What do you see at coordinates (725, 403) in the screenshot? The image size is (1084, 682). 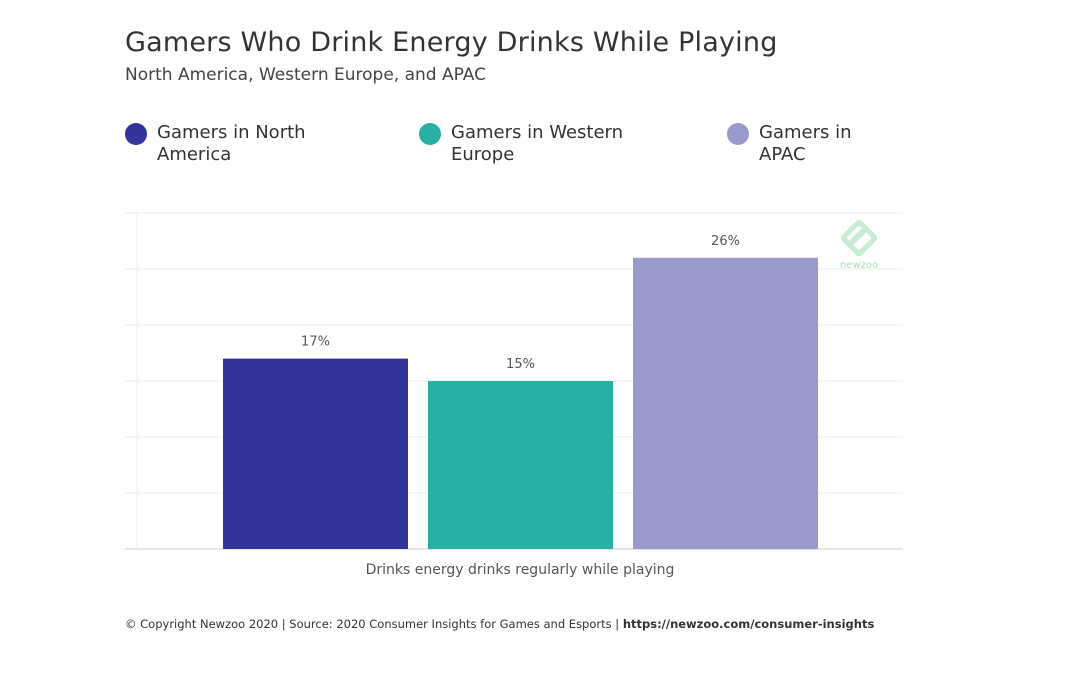 I see `bar-gamers-in-apac` at bounding box center [725, 403].